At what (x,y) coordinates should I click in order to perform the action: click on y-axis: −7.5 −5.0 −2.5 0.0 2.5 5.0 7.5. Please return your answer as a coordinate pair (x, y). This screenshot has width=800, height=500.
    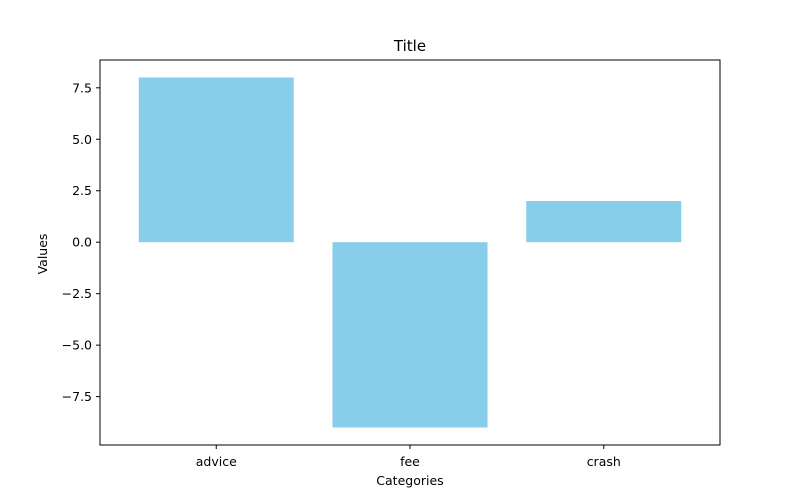
    Looking at the image, I should click on (81, 242).